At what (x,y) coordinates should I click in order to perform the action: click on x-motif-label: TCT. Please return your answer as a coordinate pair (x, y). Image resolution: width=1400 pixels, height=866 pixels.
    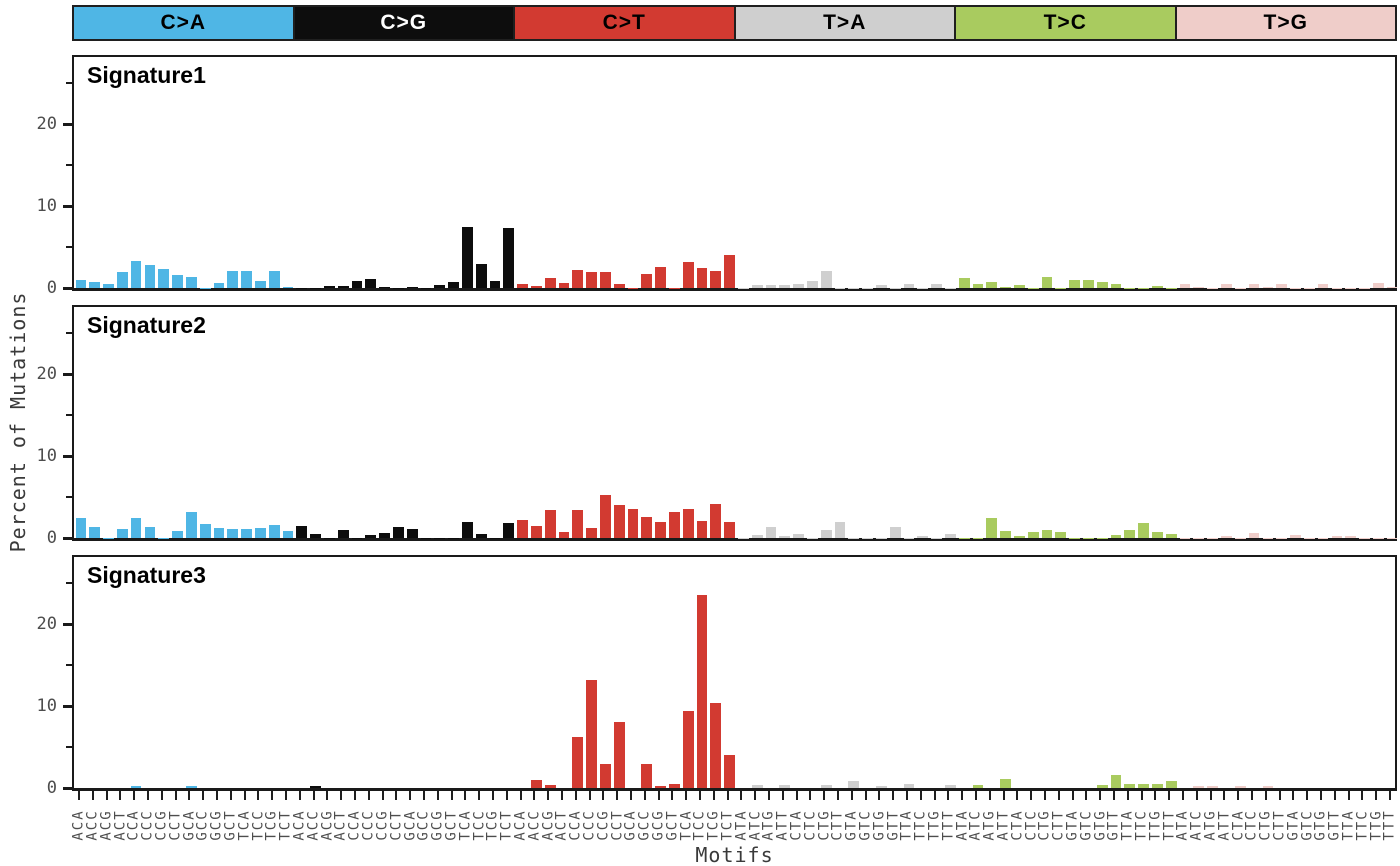
    Looking at the image, I should click on (507, 825).